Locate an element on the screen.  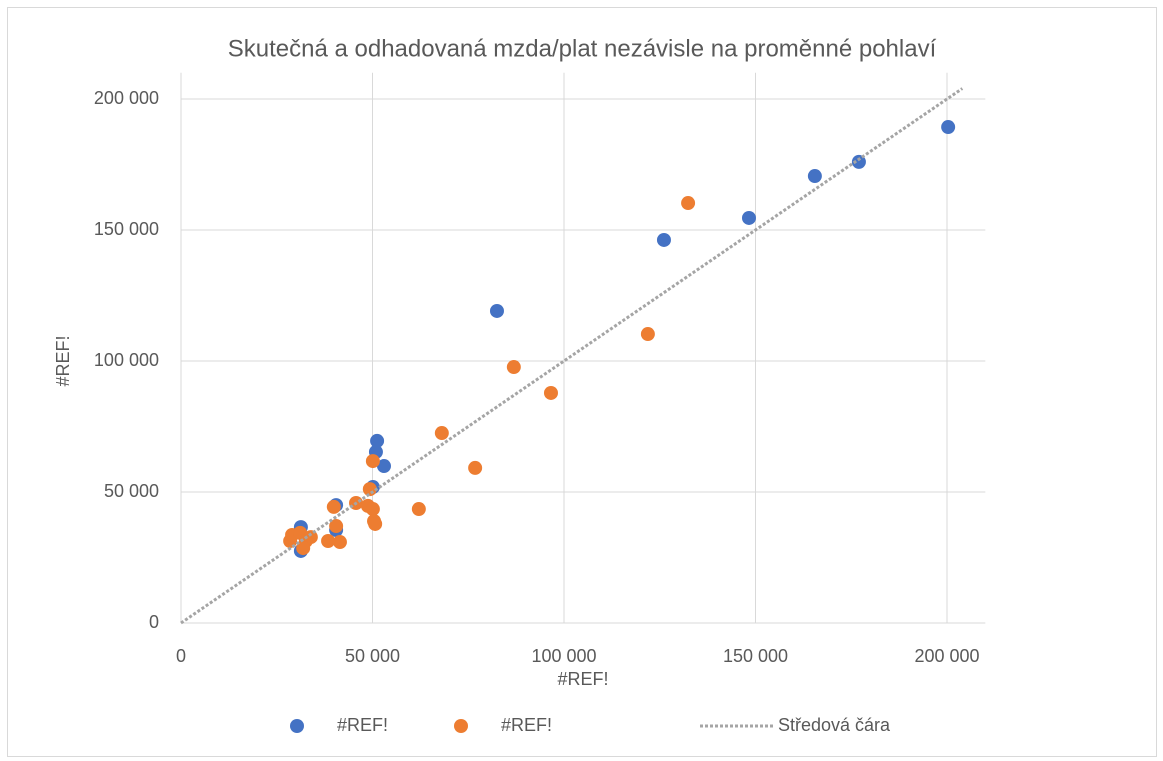
y-tick-label: 100 000 is located at coordinates (126, 360).